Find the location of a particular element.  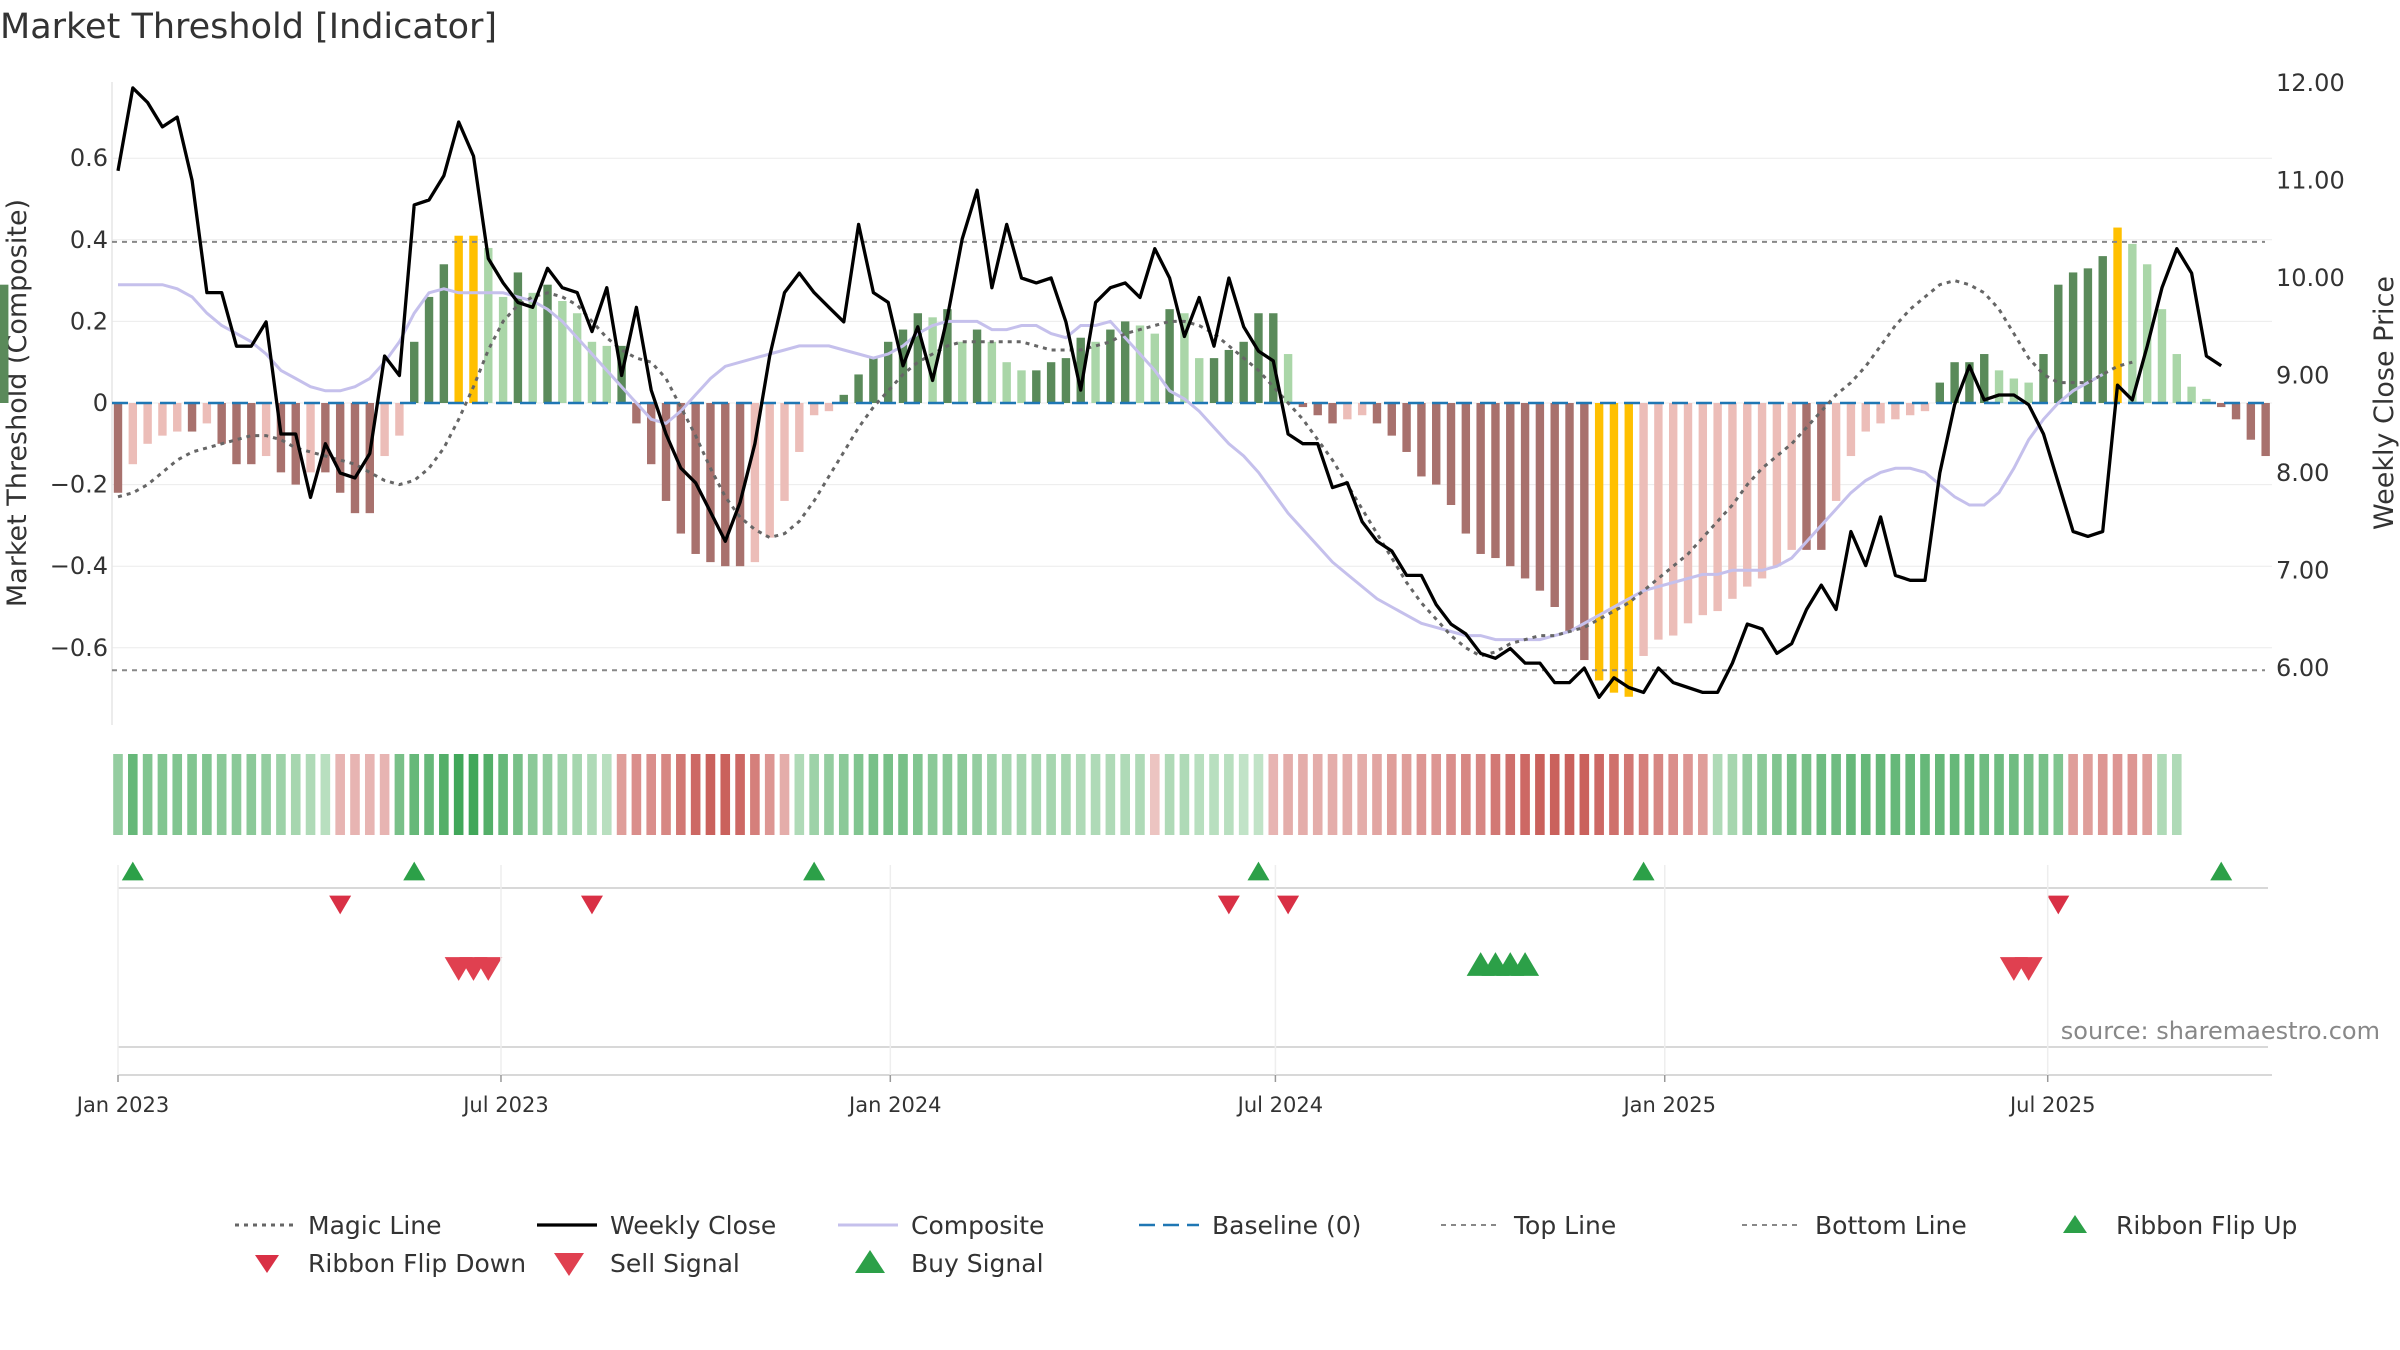

legend-item: Weekly Close is located at coordinates (656, 1225).